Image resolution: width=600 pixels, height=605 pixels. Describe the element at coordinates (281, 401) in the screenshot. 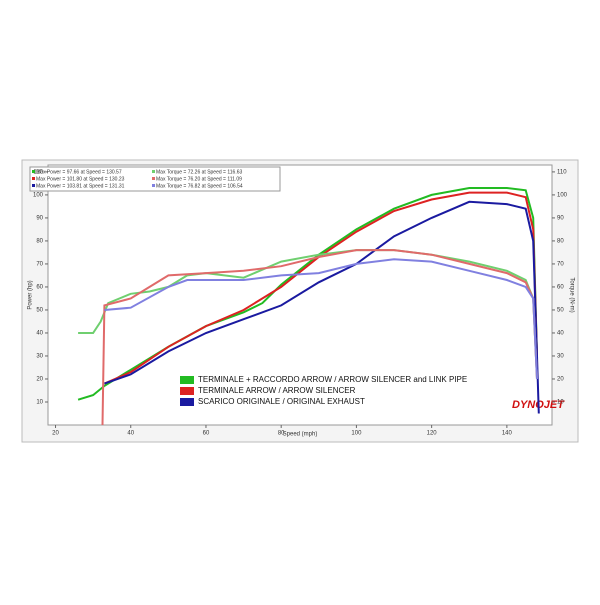

I see `legend-label: SCARICO ORIGINALE / ORIGINAL EXHAUST` at that location.